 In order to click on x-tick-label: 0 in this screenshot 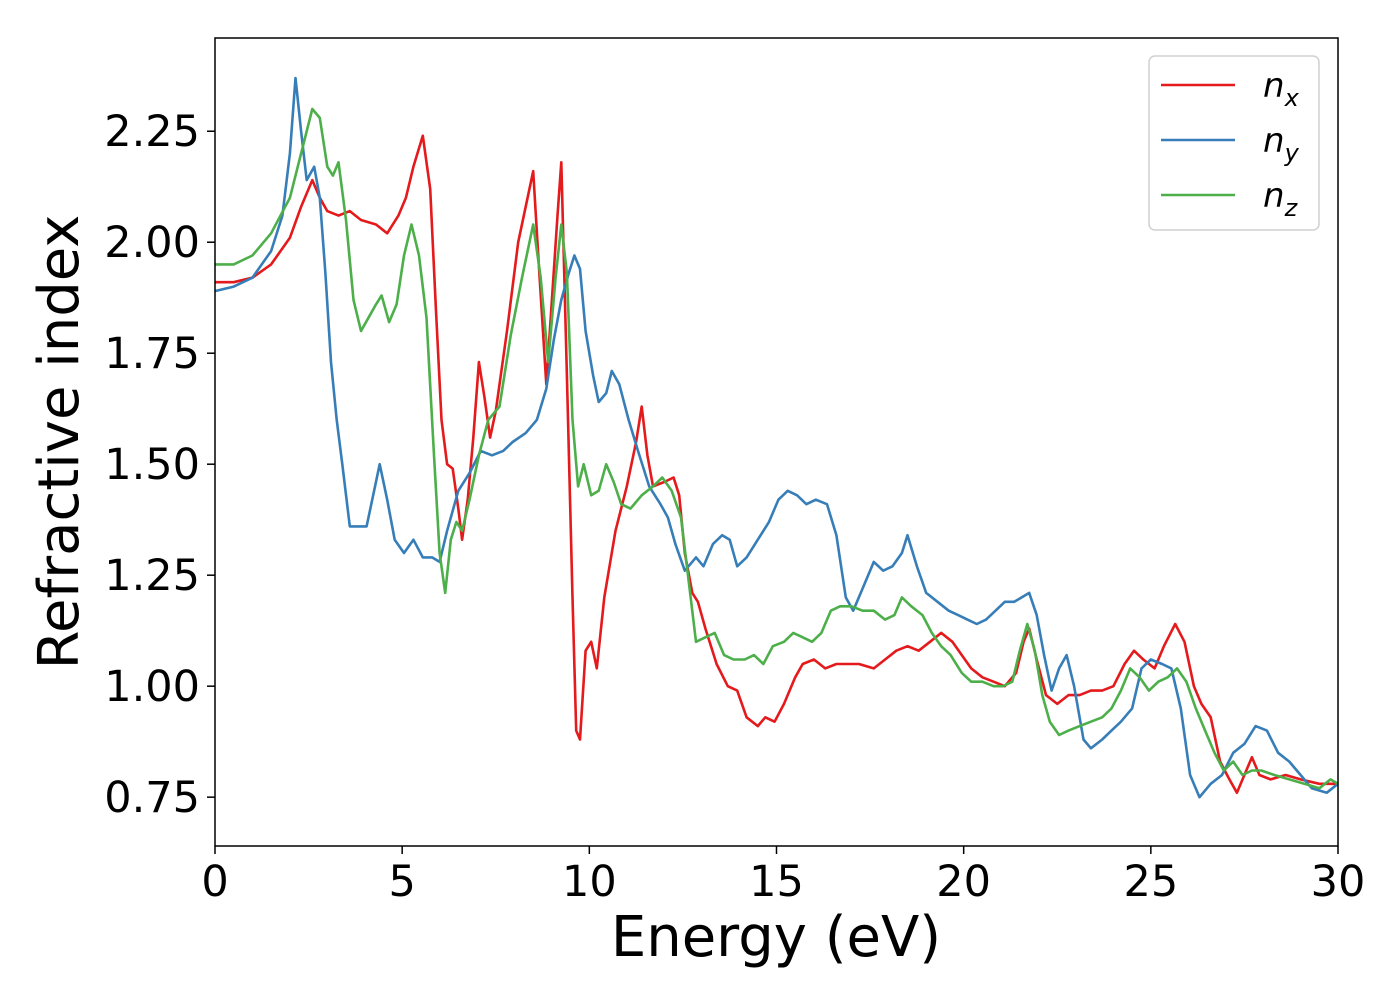, I will do `click(214, 882)`.